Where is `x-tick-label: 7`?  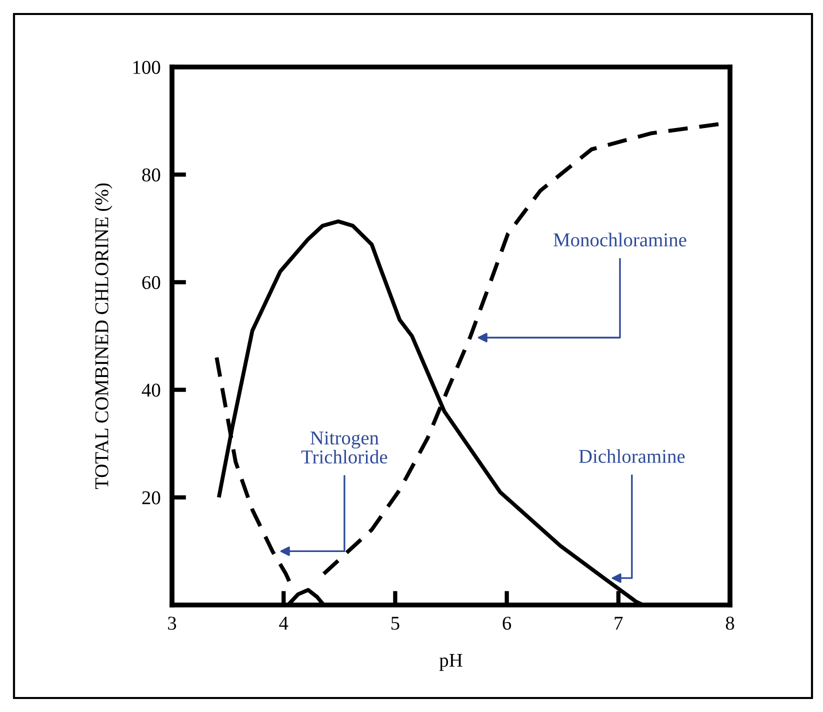
x-tick-label: 7 is located at coordinates (618, 623).